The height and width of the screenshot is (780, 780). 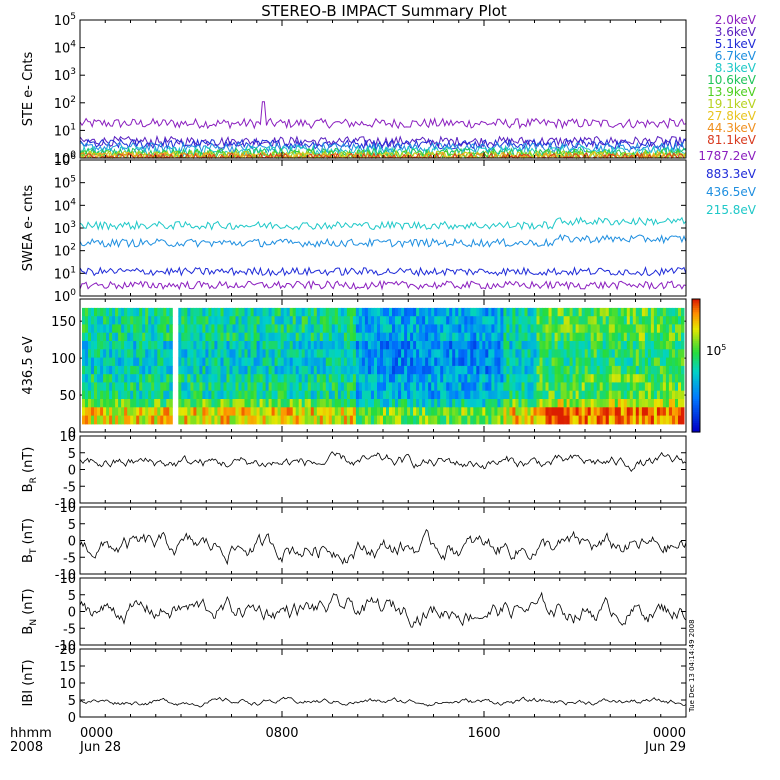 I want to click on panel-bt: -10 -50 5 10 BT (nT), so click(x=354, y=542).